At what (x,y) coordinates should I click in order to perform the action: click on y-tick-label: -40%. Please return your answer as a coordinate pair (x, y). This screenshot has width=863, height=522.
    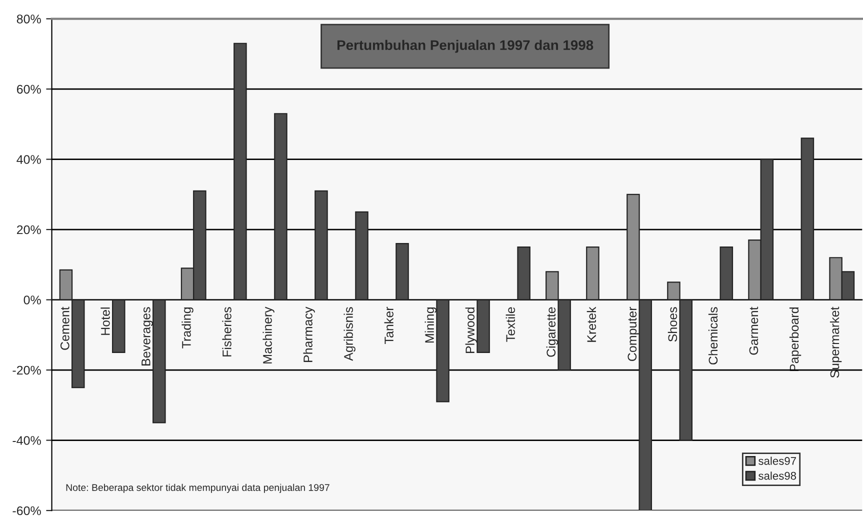
    Looking at the image, I should click on (26, 440).